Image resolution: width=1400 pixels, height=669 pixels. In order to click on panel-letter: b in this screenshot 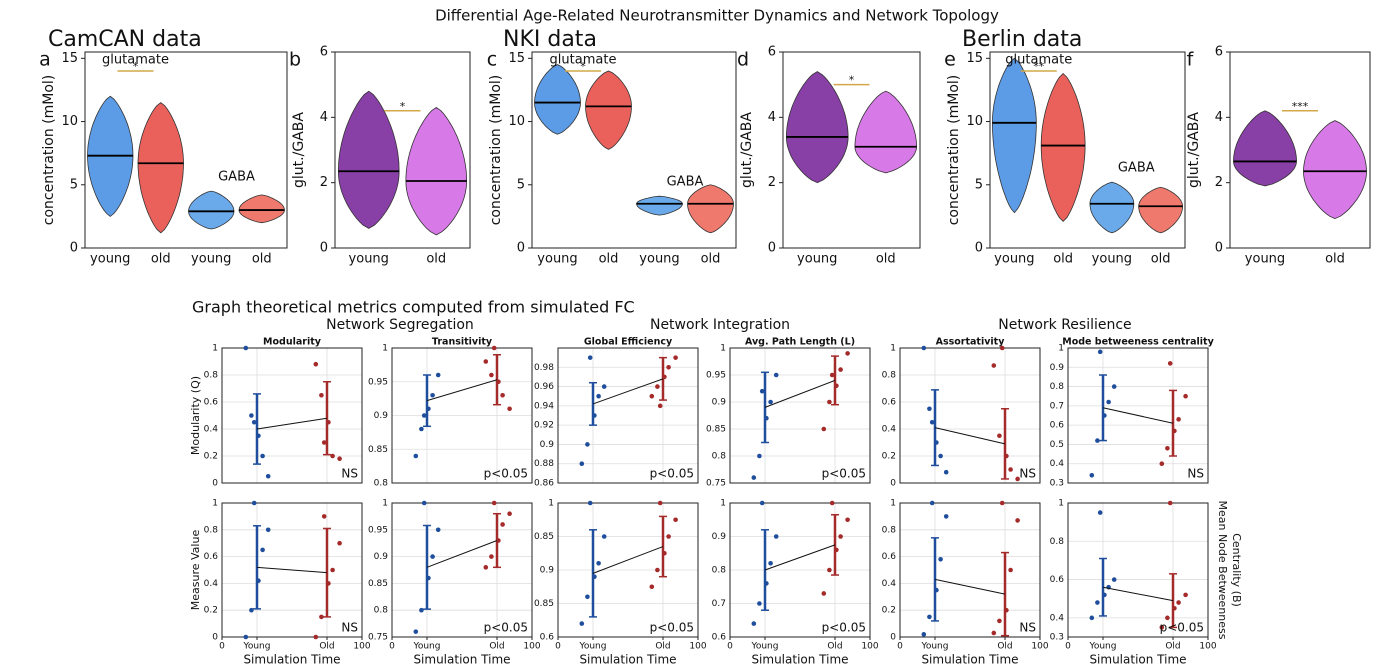, I will do `click(295, 60)`.